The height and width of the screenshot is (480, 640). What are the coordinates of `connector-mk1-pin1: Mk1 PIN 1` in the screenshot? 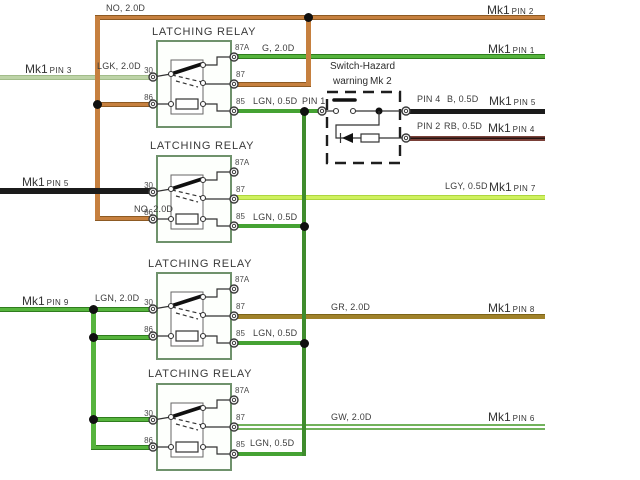 It's located at (511, 49).